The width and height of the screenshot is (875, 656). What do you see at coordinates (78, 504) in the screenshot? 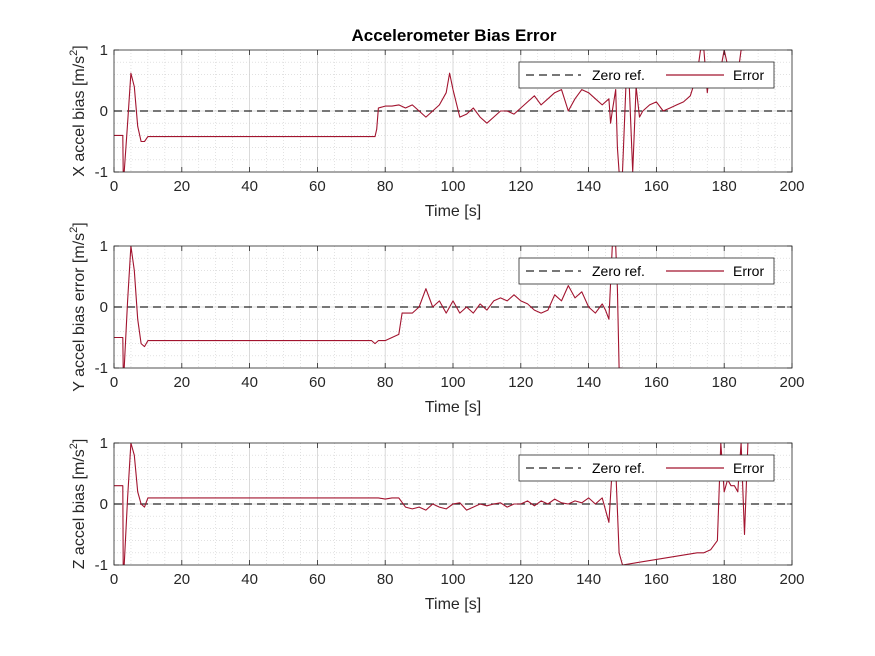
I see `y-axis-label: Z accel bias [m/s2]` at bounding box center [78, 504].